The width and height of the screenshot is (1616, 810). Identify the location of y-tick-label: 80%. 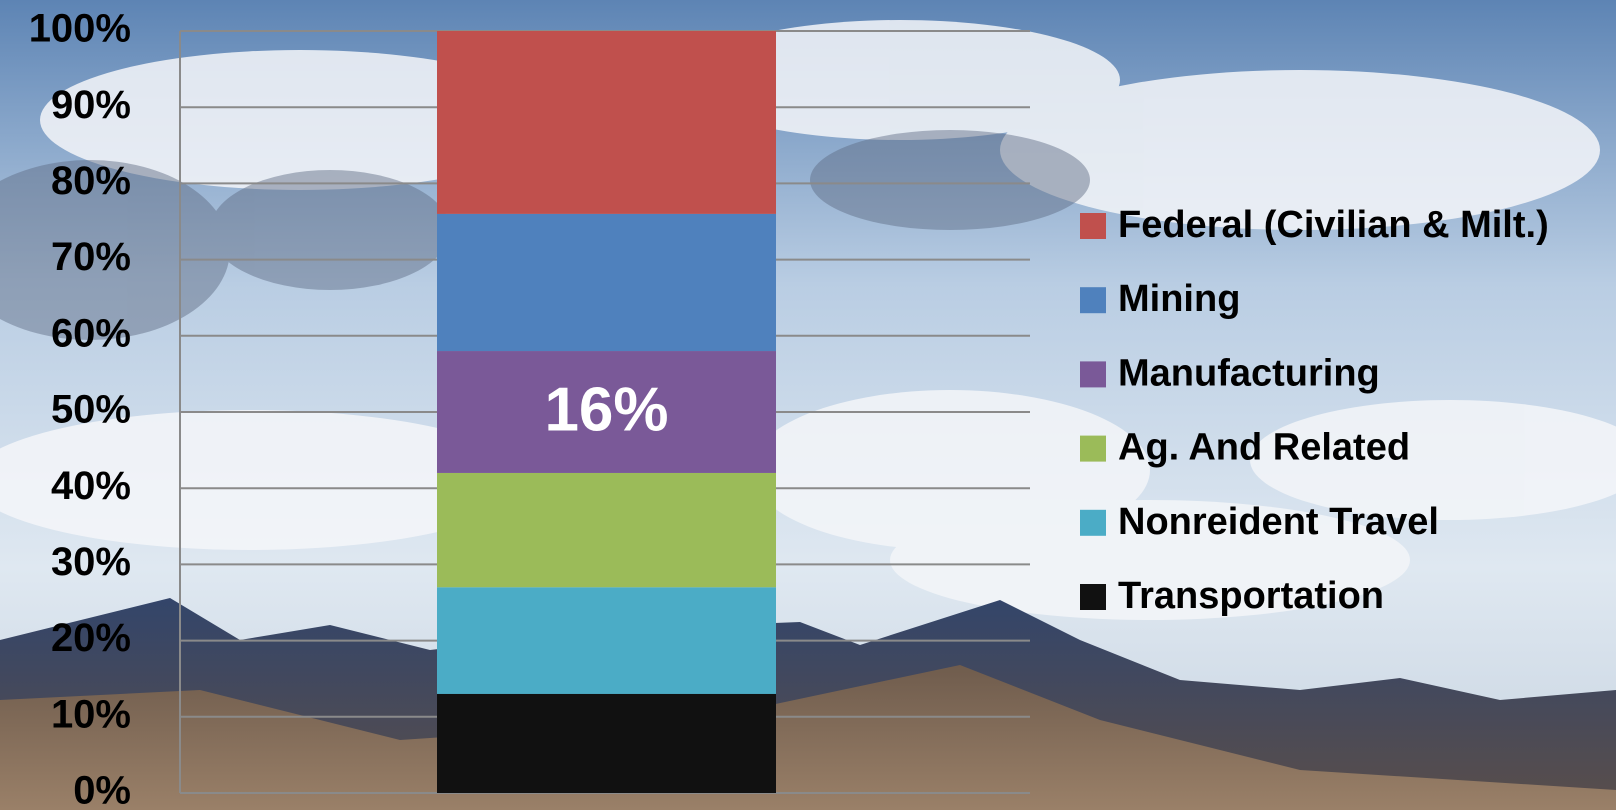
(91, 181).